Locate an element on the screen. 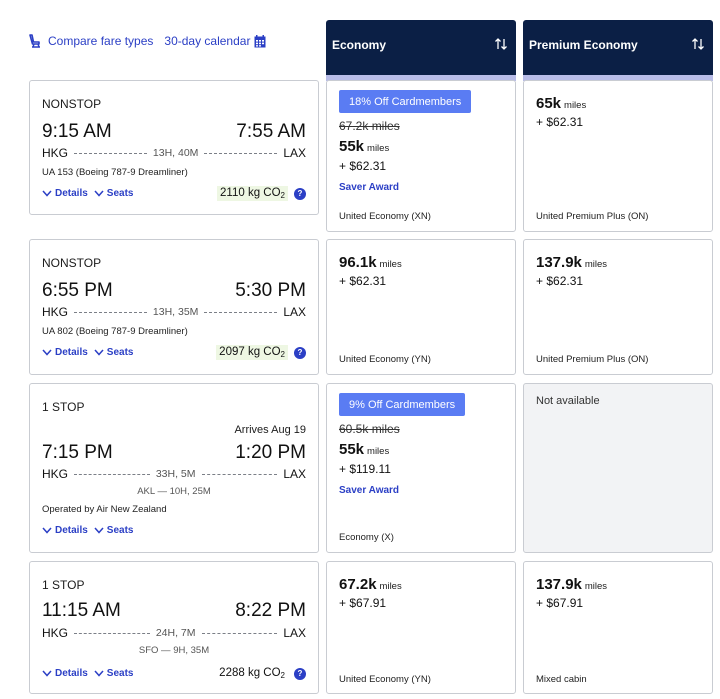 The width and height of the screenshot is (720, 699). duration: 13H, 35M is located at coordinates (175, 312).